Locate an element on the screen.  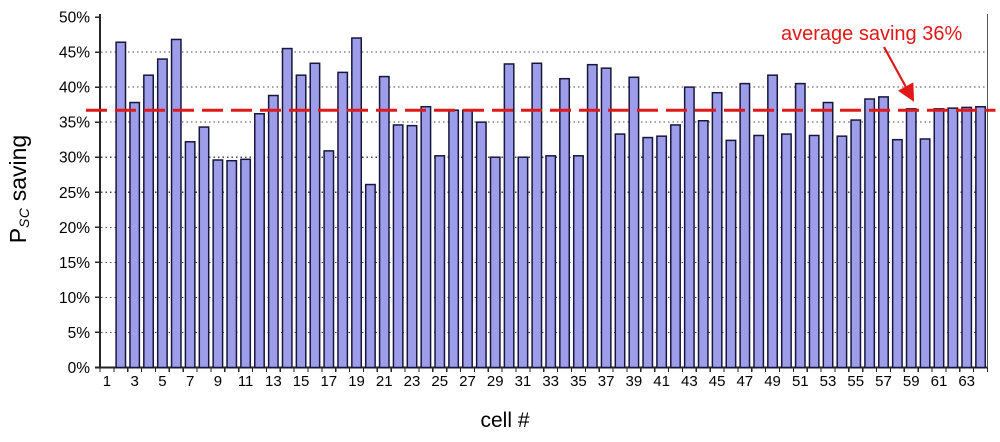
y-tick-label: 35% is located at coordinates (74, 123).